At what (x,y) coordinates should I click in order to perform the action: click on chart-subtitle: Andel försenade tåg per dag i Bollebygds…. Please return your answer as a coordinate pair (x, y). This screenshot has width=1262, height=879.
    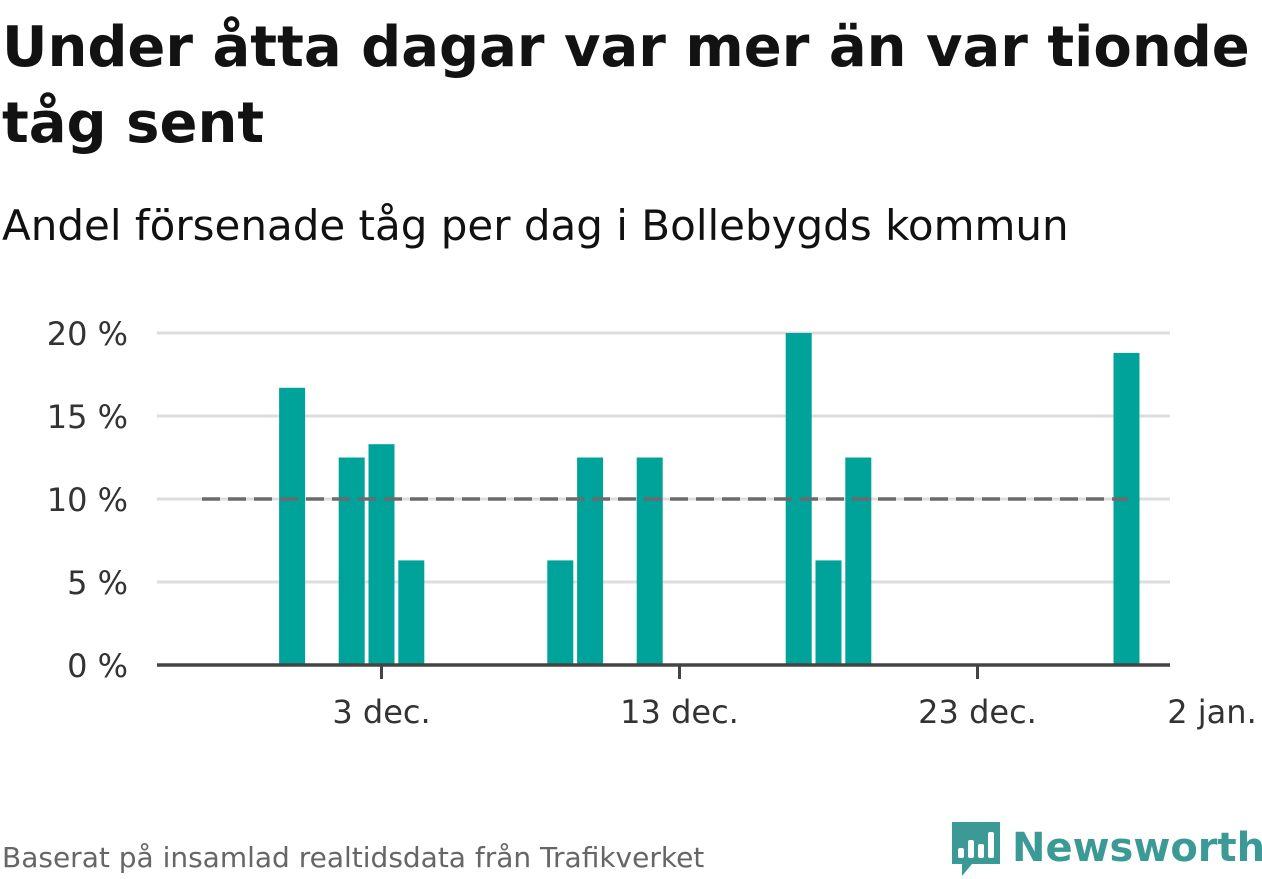
    Looking at the image, I should click on (535, 225).